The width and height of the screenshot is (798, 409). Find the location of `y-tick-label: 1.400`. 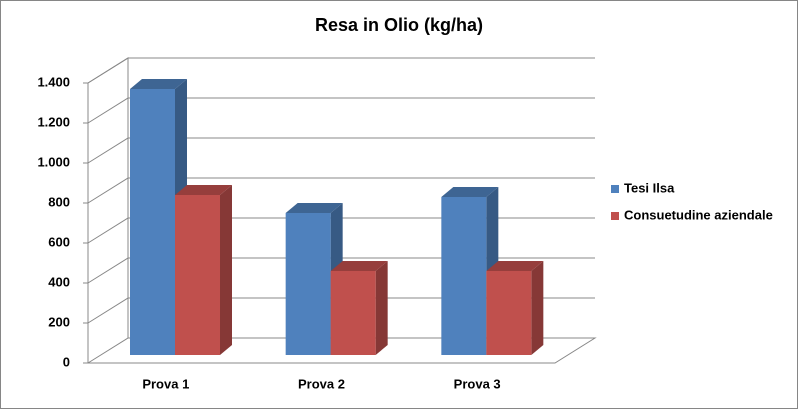

y-tick-label: 1.400 is located at coordinates (53, 81).